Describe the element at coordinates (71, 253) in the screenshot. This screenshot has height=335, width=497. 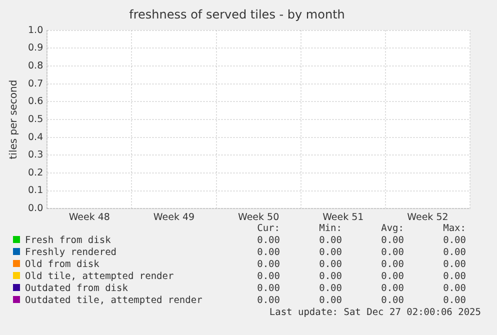
I see `legend-label: Freshly rendered` at that location.